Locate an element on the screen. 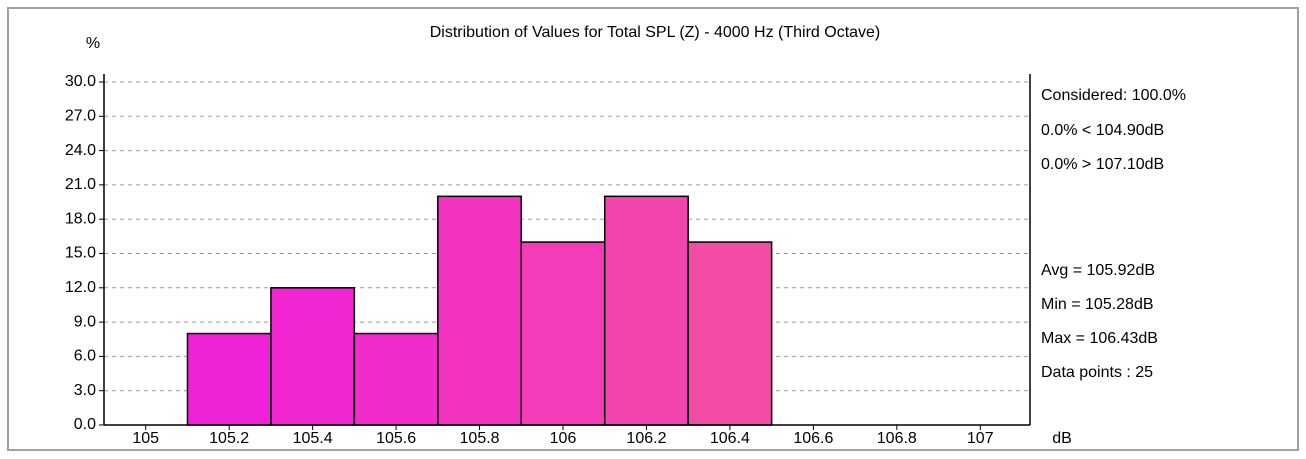 The width and height of the screenshot is (1306, 459). x-tick-label: 107 is located at coordinates (980, 438).